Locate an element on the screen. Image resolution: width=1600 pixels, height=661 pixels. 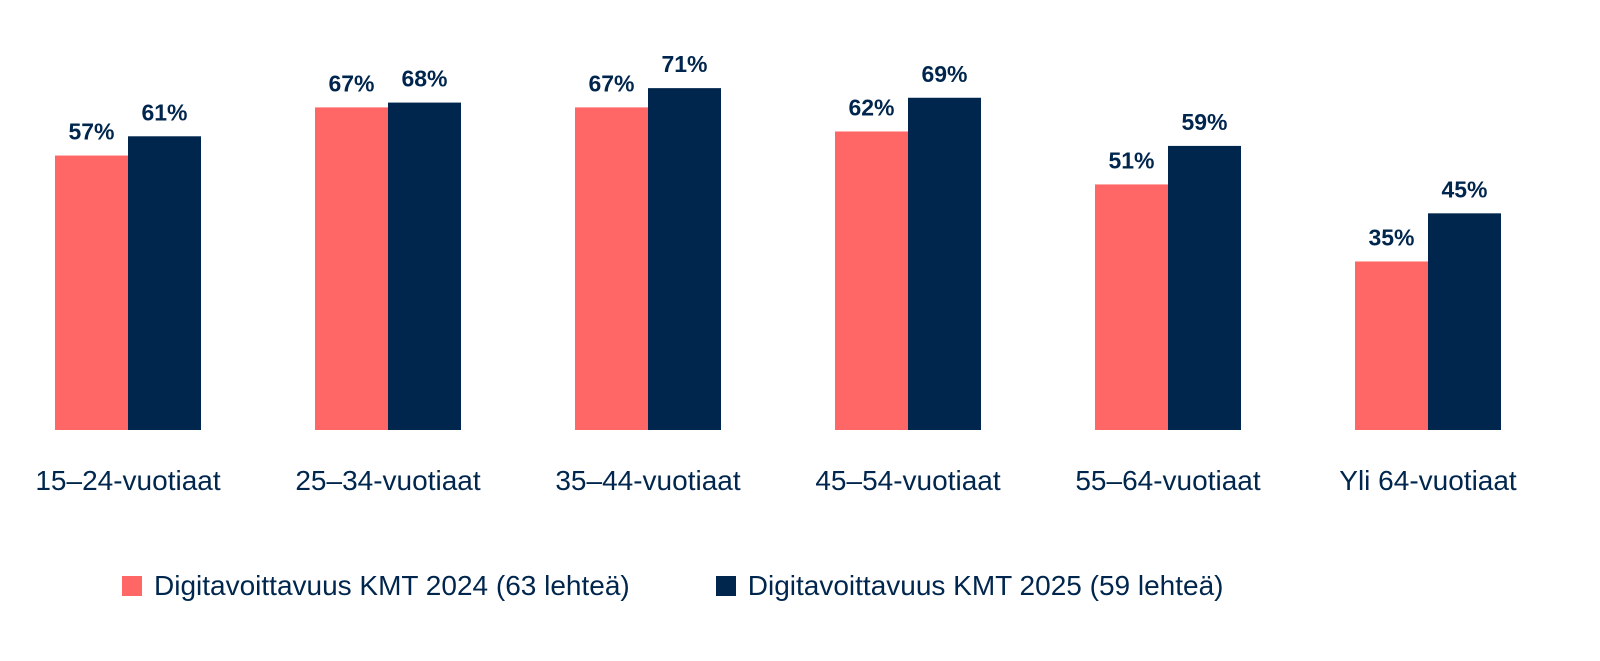
data-label-2025-4: 59% is located at coordinates (1204, 122).